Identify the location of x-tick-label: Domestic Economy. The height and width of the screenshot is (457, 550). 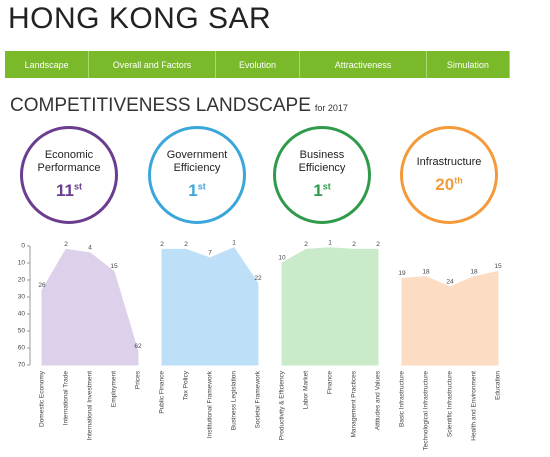
(42, 398).